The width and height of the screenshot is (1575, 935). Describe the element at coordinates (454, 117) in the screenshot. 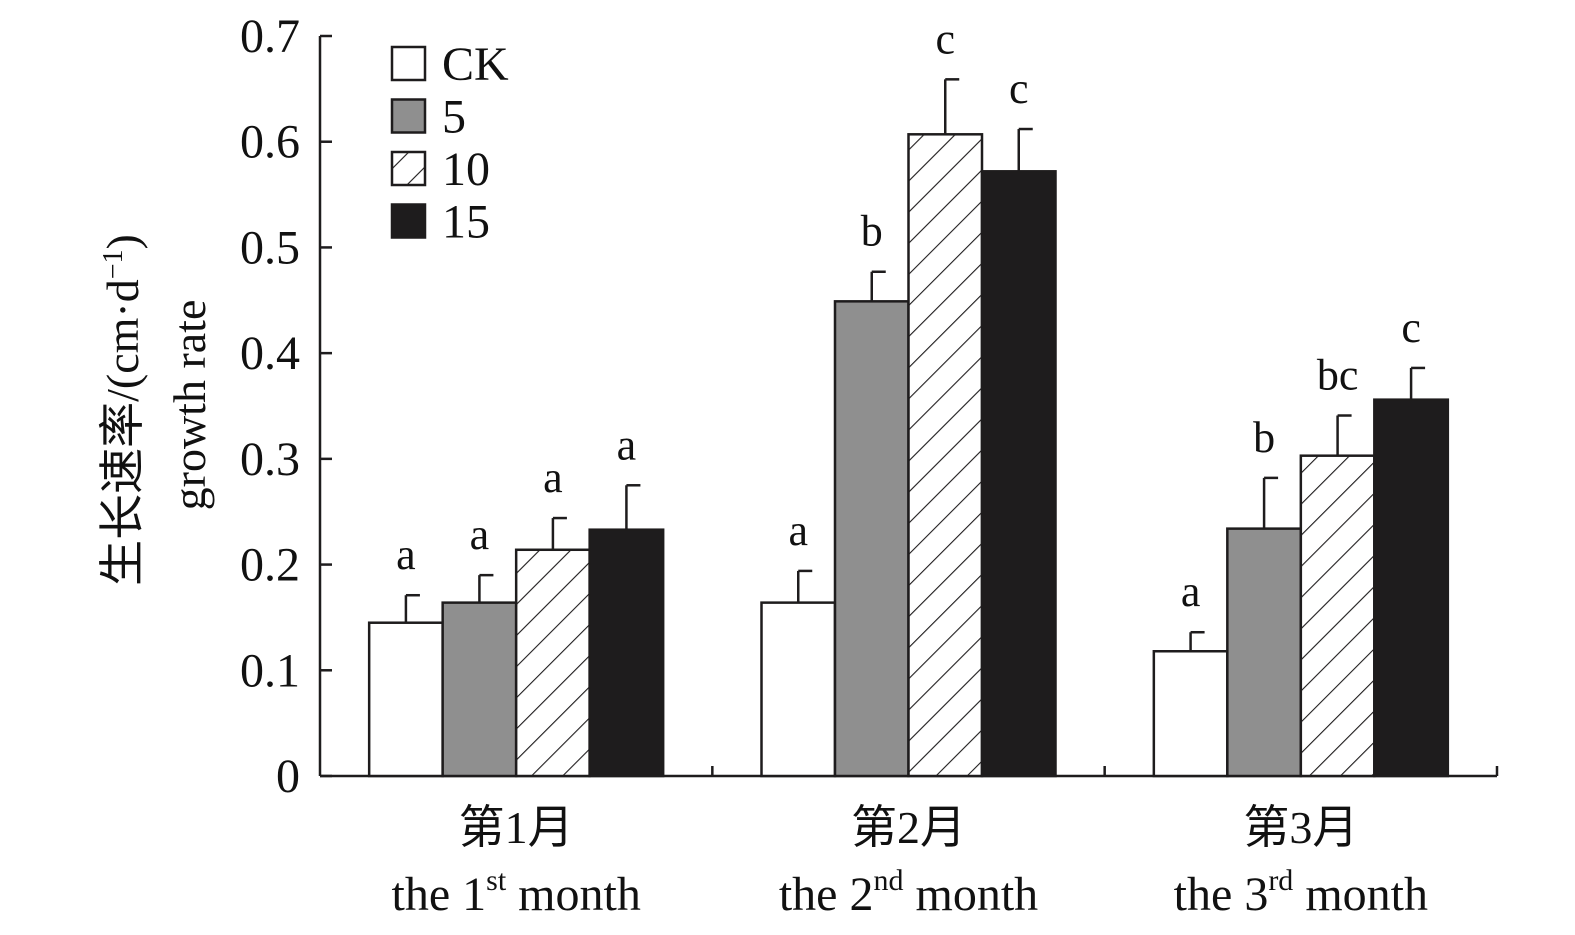

I see `legend-label-5: 5` at that location.